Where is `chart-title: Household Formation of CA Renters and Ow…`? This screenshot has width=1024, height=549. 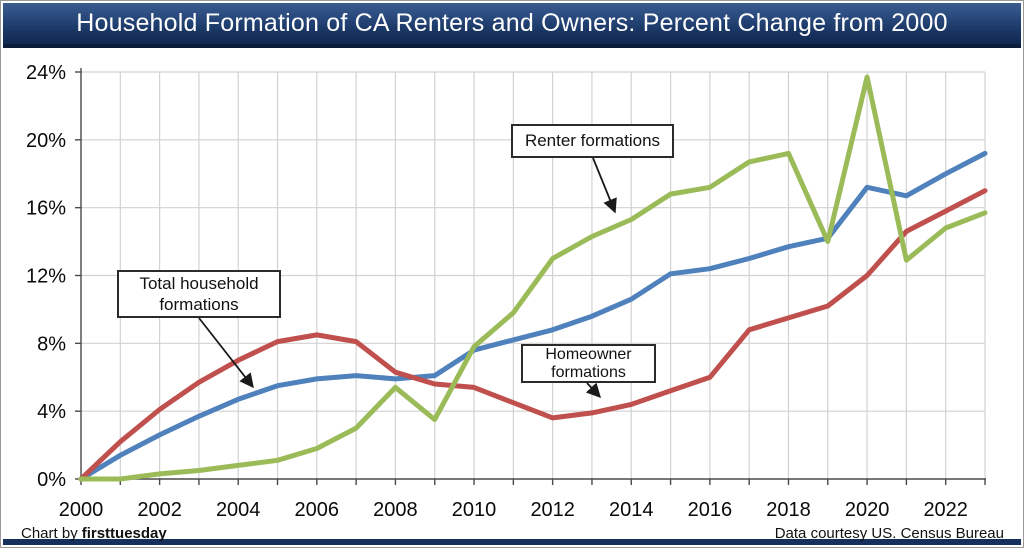
chart-title: Household Formation of CA Renters and Ow… is located at coordinates (512, 23).